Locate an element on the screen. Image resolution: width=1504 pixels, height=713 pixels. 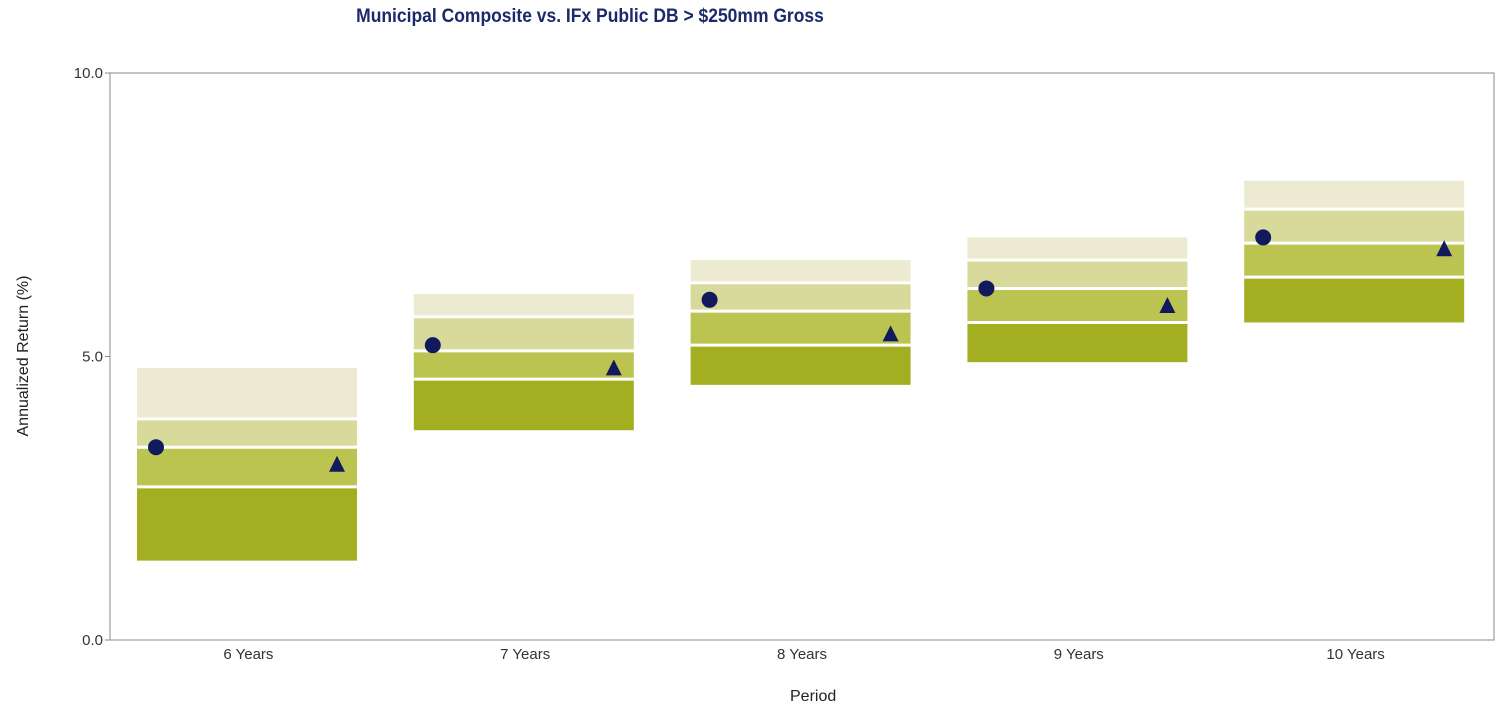
y-tick-label: 10.0 is located at coordinates (88, 73).